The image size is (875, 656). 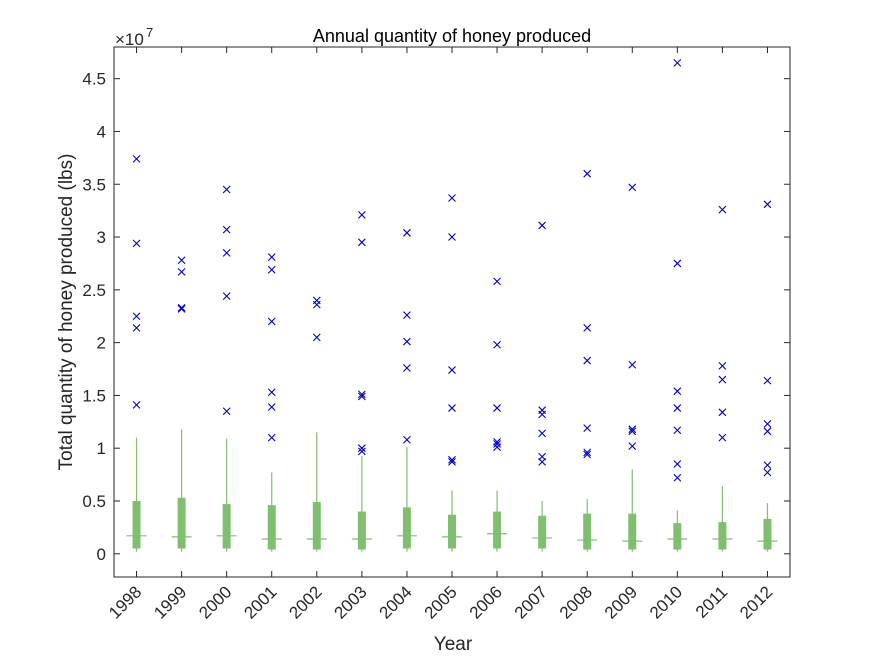 I want to click on box-2002, so click(x=316, y=424).